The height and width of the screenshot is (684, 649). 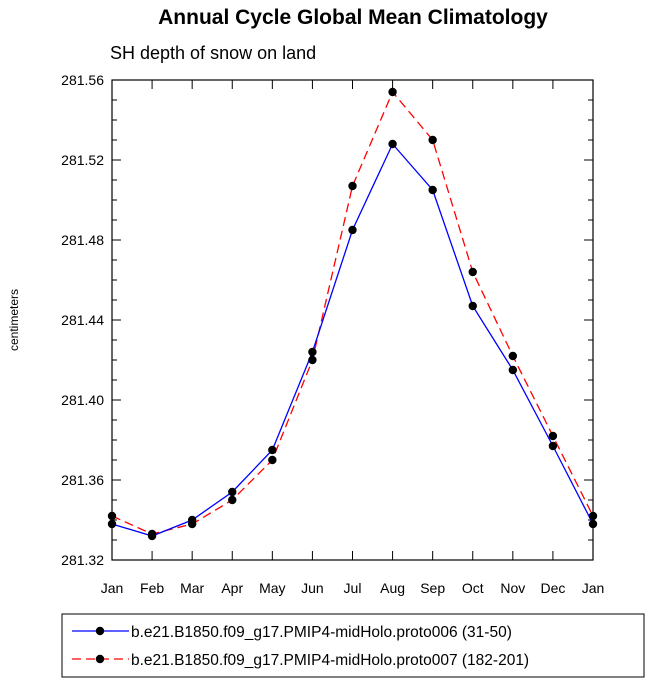 I want to click on x-tick-label: Nov, so click(x=512, y=588).